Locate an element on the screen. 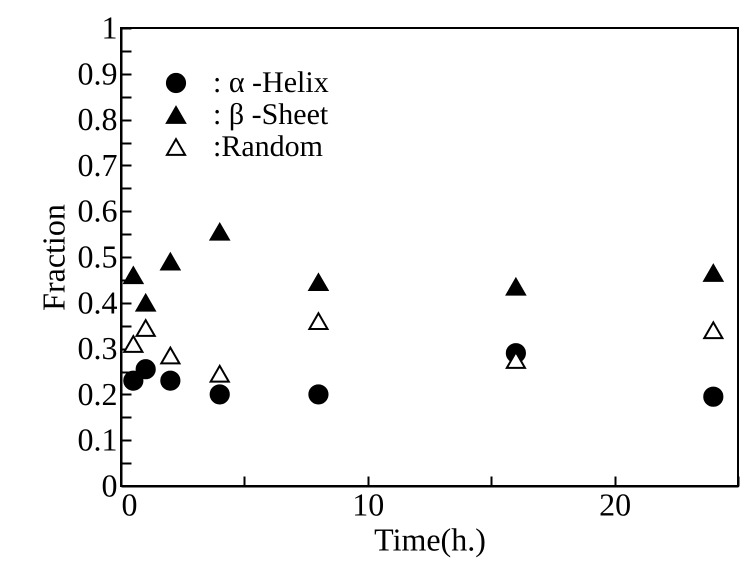  y-tick-label: 0.5 is located at coordinates (98, 256).